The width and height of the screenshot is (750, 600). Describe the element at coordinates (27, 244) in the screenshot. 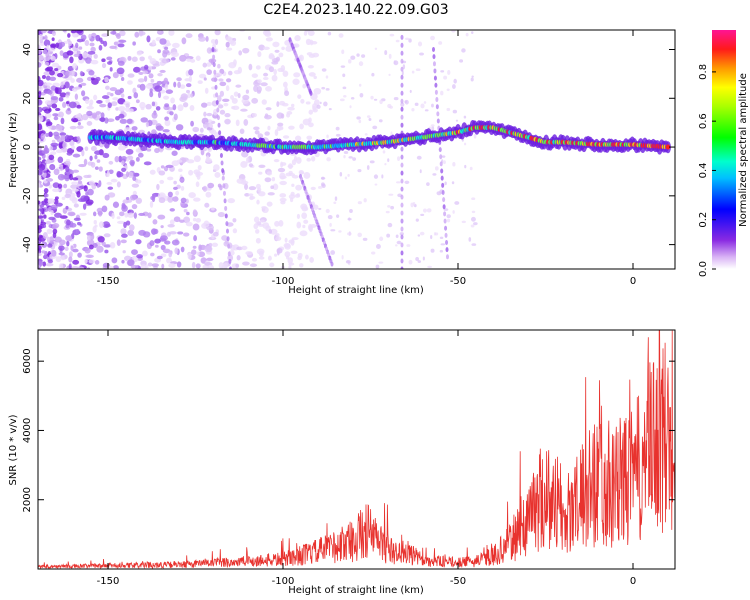

I see `spectrogram-ytick-label: -40` at that location.